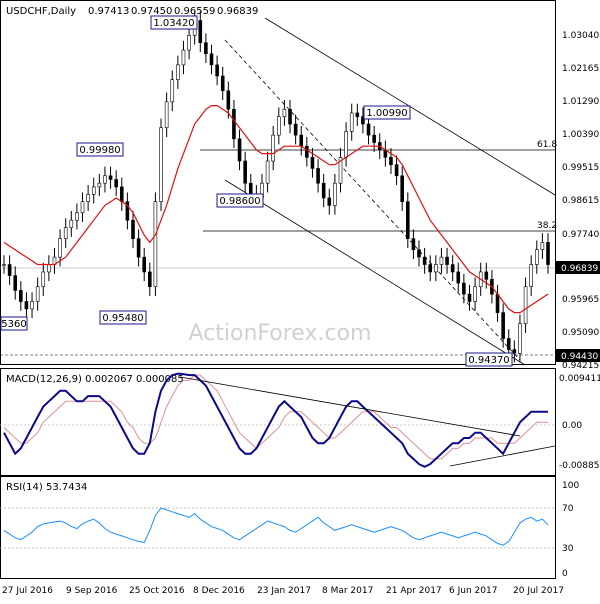  I want to click on annotation-103420-text: 1.03420, so click(173, 23).